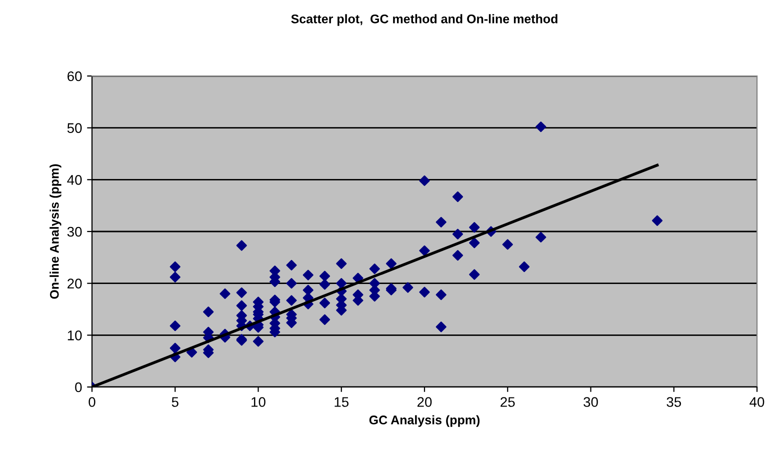 The width and height of the screenshot is (778, 459). Describe the element at coordinates (78, 387) in the screenshot. I see `y-tick-label: 0` at that location.